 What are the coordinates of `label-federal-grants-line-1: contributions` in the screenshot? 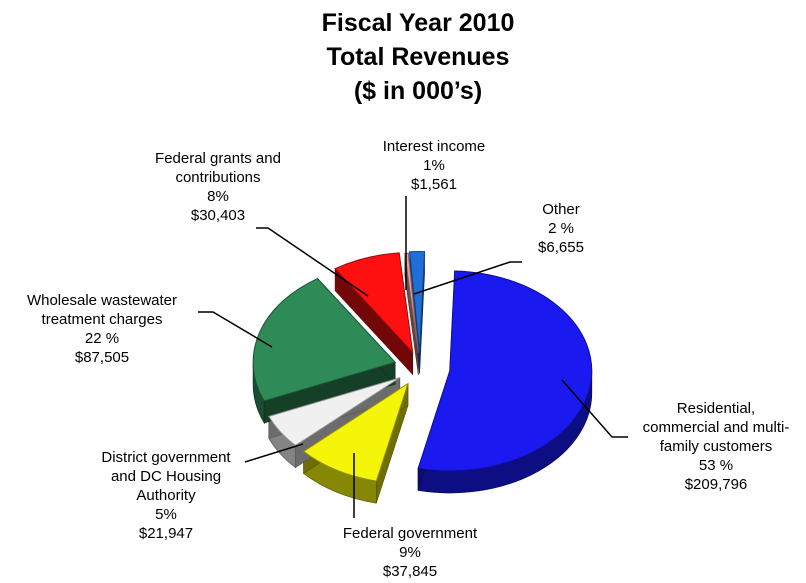 It's located at (217, 177).